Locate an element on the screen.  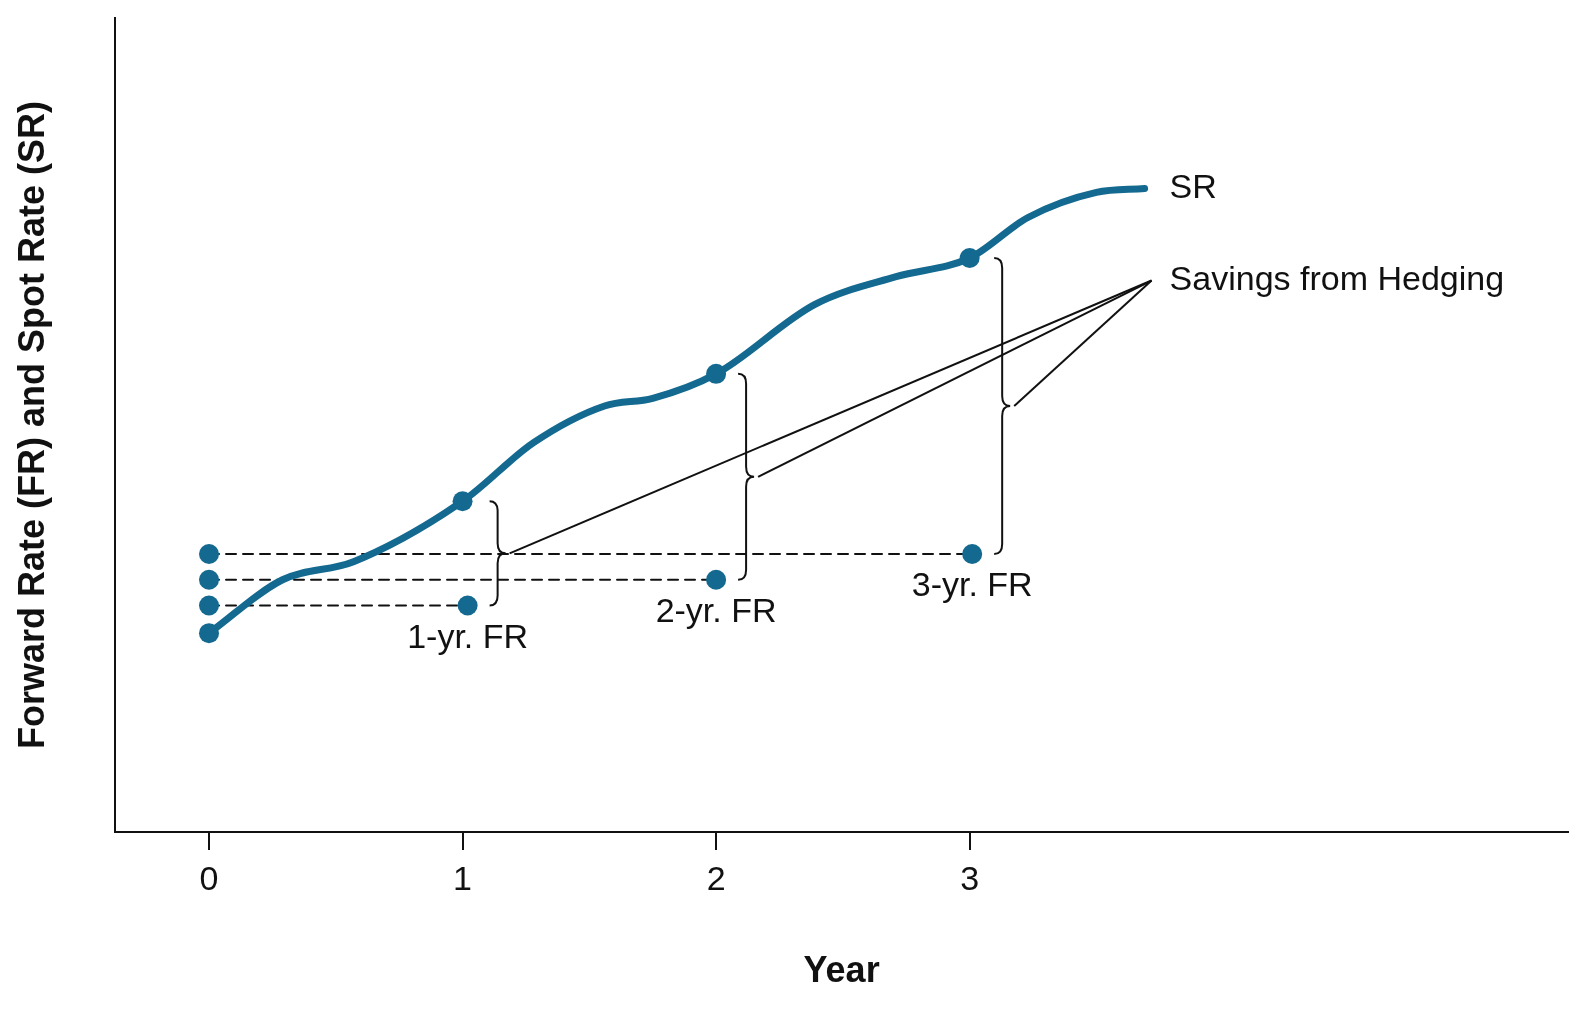
x-tick-label: 3 is located at coordinates (970, 877).